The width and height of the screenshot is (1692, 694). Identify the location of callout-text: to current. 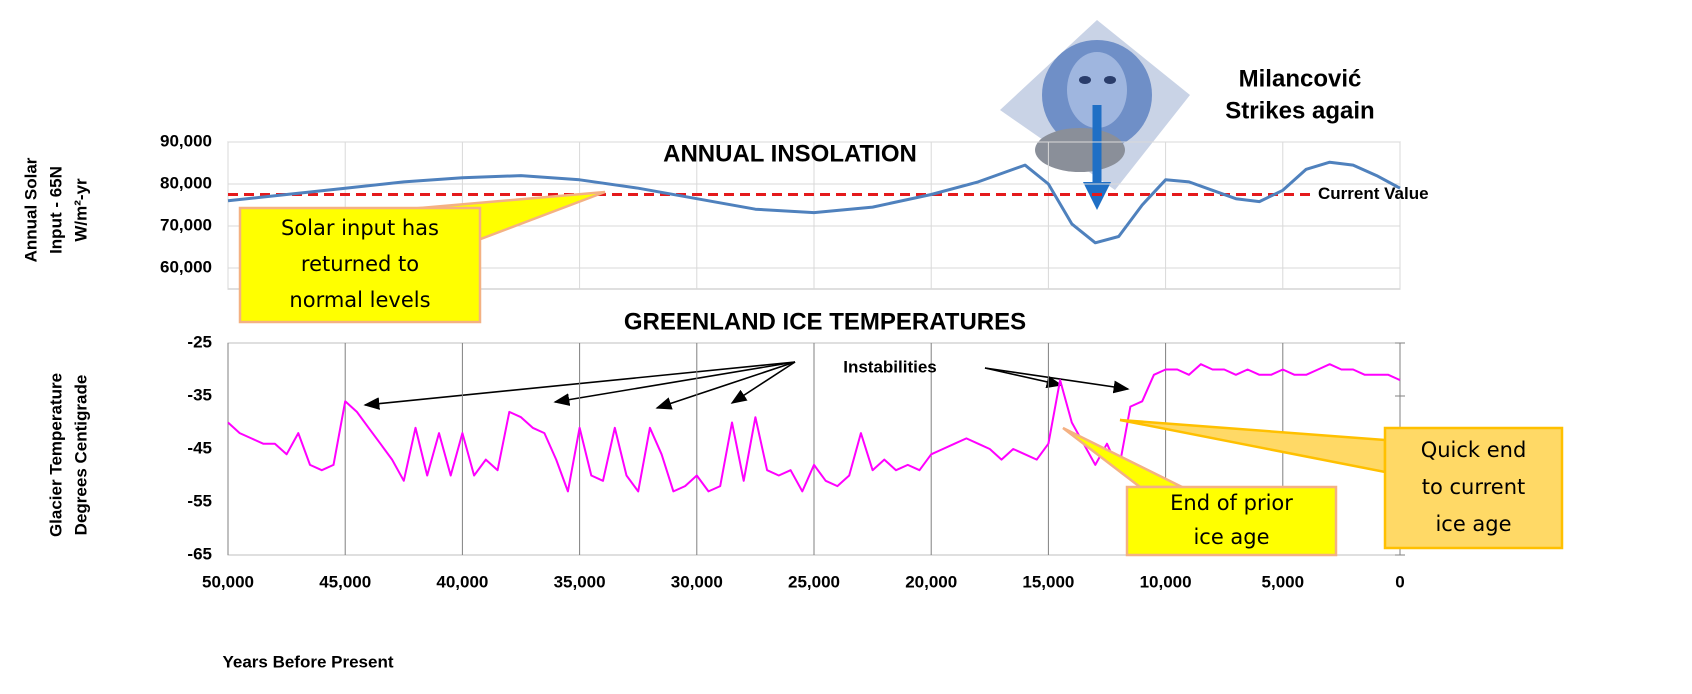
(1474, 487).